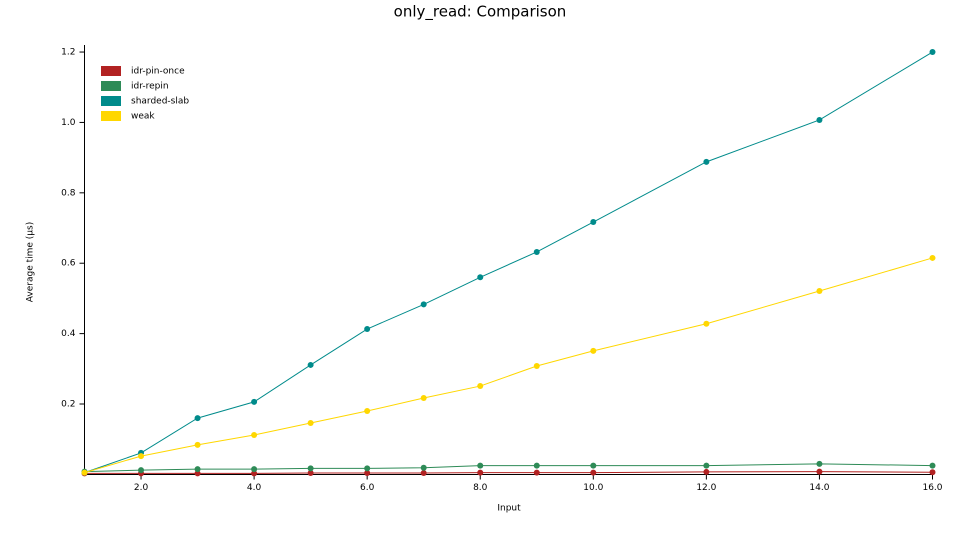  What do you see at coordinates (160, 102) in the screenshot?
I see `legend-label: sharded-slab` at bounding box center [160, 102].